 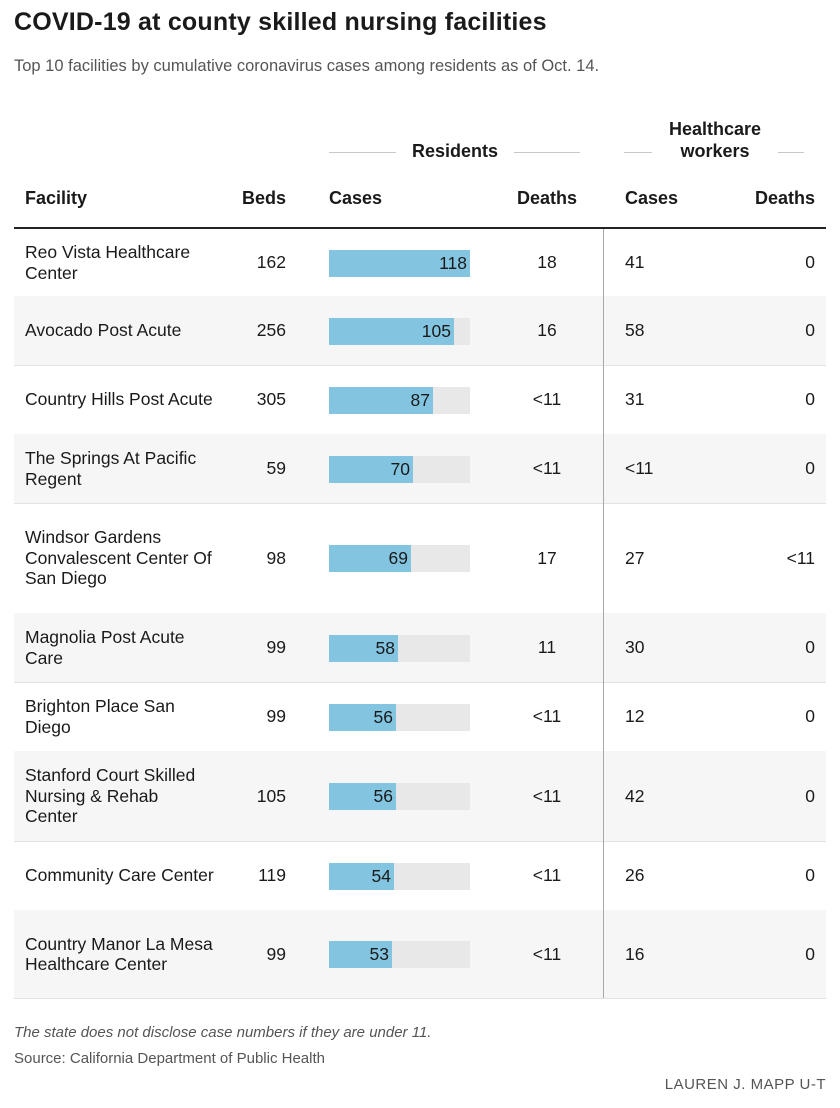 I want to click on table-row: Reo Vista Healthcare Center 162 118 18 41 0, so click(x=420, y=263).